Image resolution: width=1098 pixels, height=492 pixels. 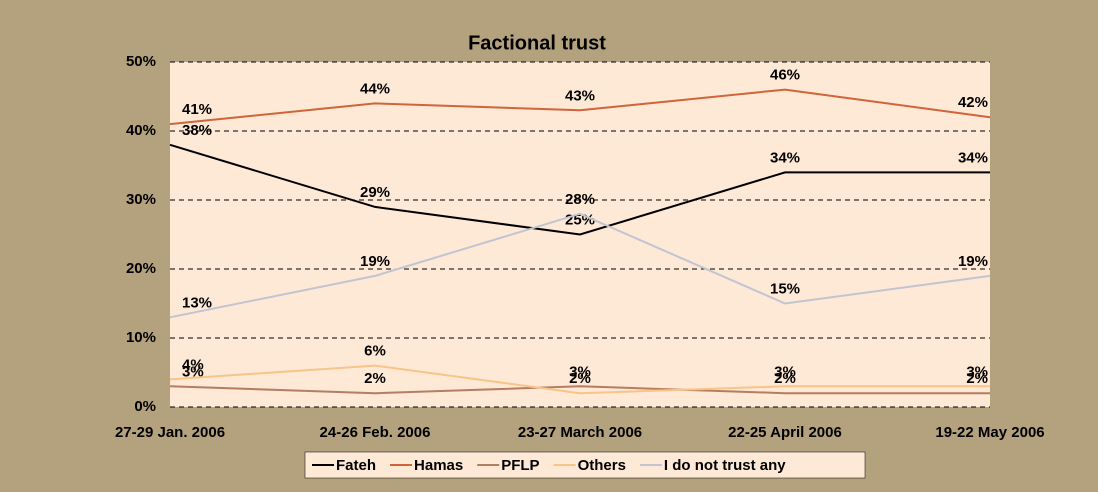 What do you see at coordinates (356, 465) in the screenshot?
I see `legend-label: Fateh` at bounding box center [356, 465].